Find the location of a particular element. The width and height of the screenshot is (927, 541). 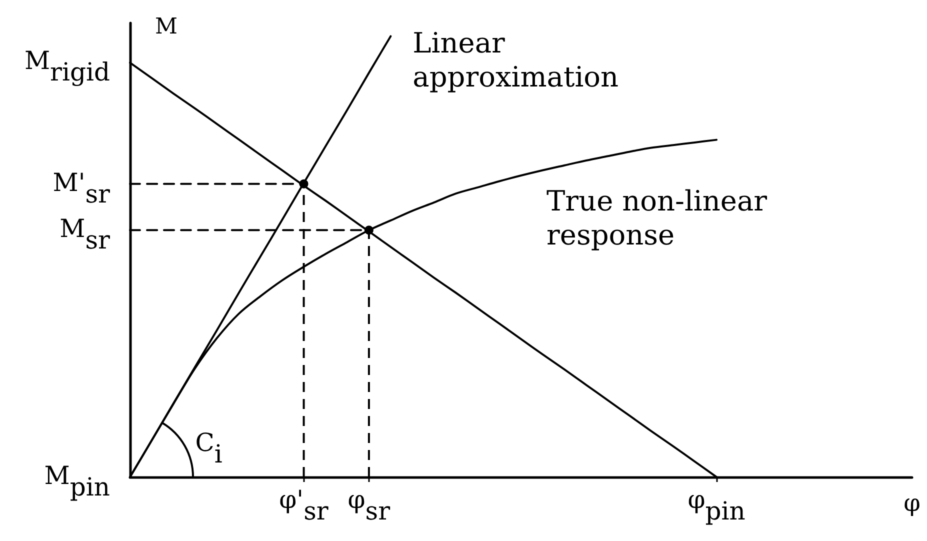

y-axis-title: M is located at coordinates (166, 27).